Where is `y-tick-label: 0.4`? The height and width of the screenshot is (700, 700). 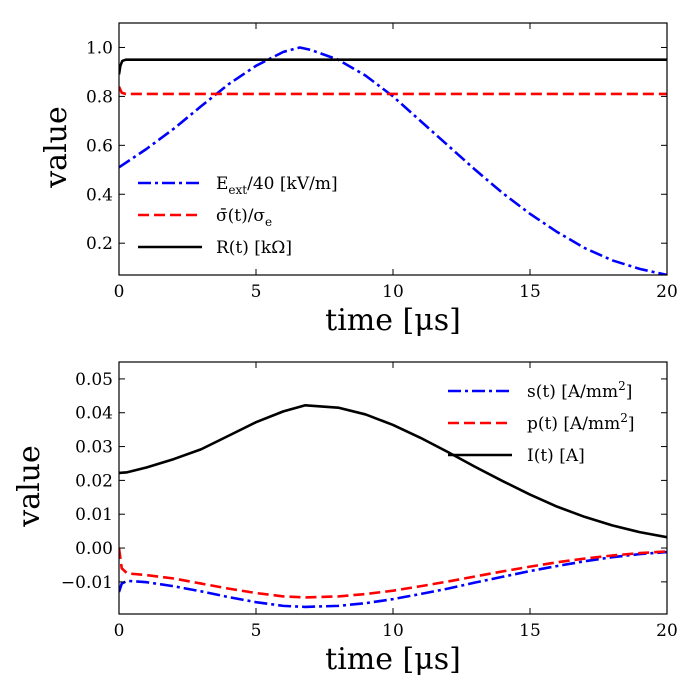
y-tick-label: 0.4 is located at coordinates (99, 195).